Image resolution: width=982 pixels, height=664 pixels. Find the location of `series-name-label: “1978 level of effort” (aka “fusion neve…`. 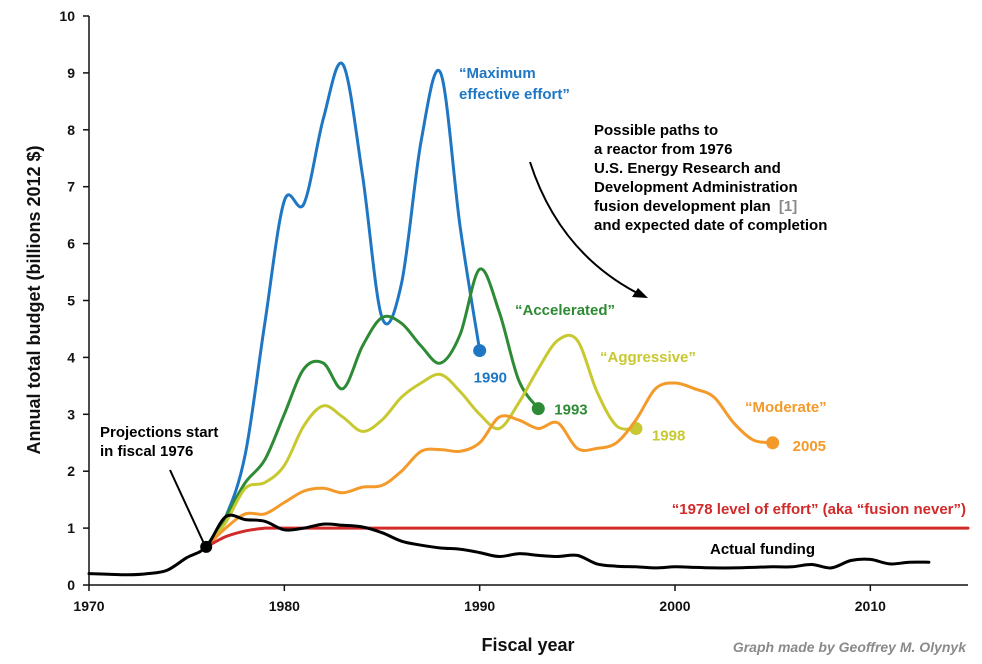

series-name-label: “1978 level of effort” (aka “fusion neve… is located at coordinates (819, 509).